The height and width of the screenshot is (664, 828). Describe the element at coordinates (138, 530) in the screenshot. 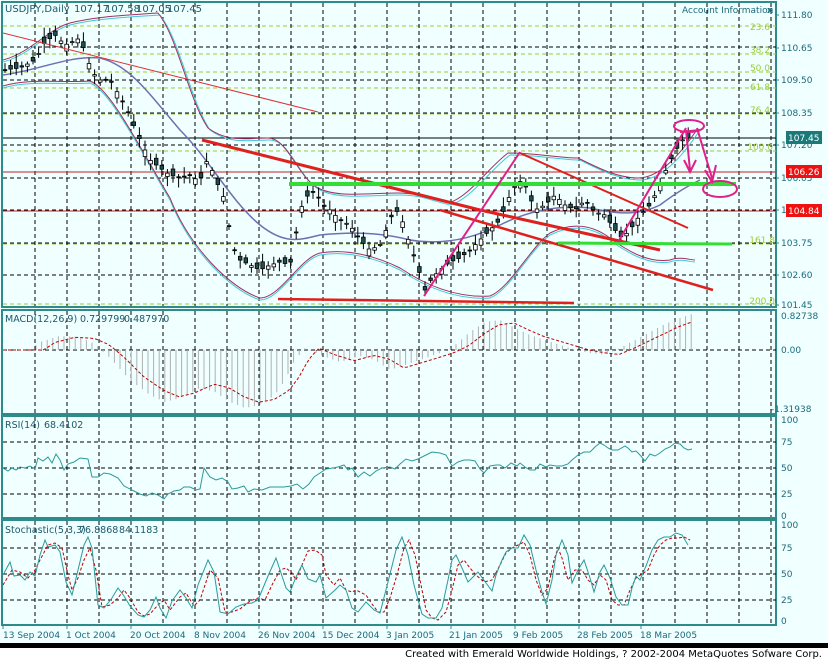

I see `stochastic-value-2: 84.1183` at that location.